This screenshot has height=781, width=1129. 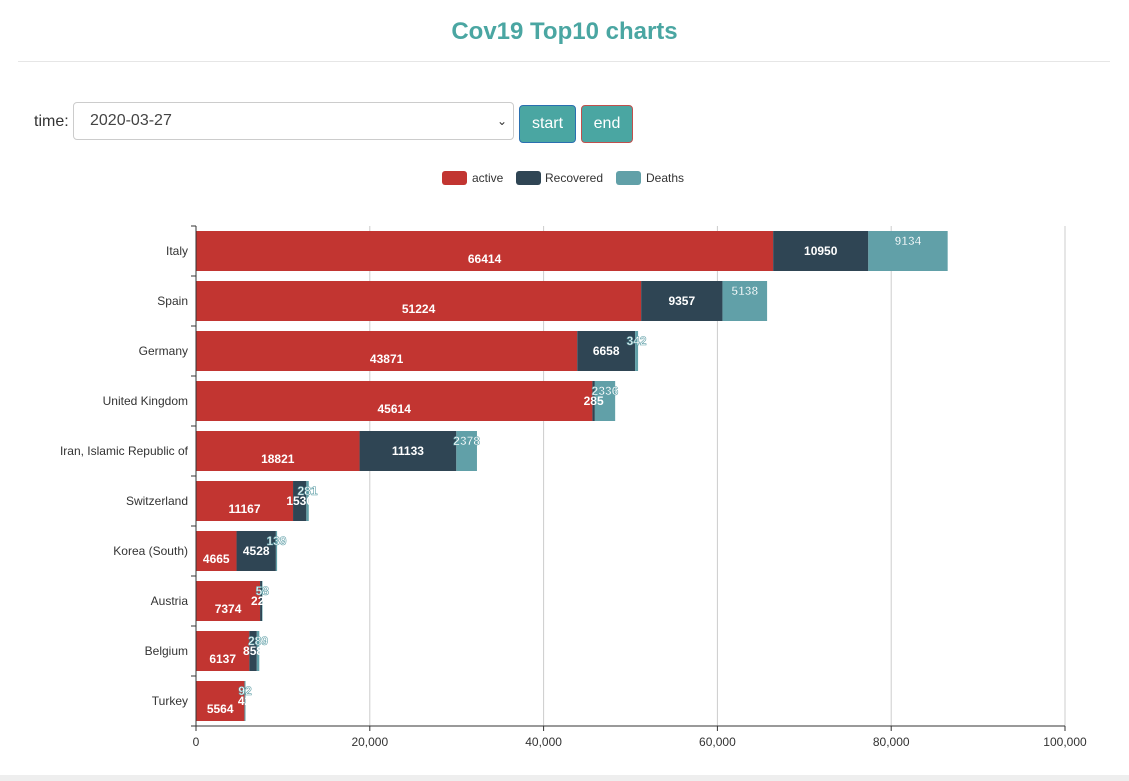 I want to click on data-label-deaths: 92, so click(x=245, y=691).